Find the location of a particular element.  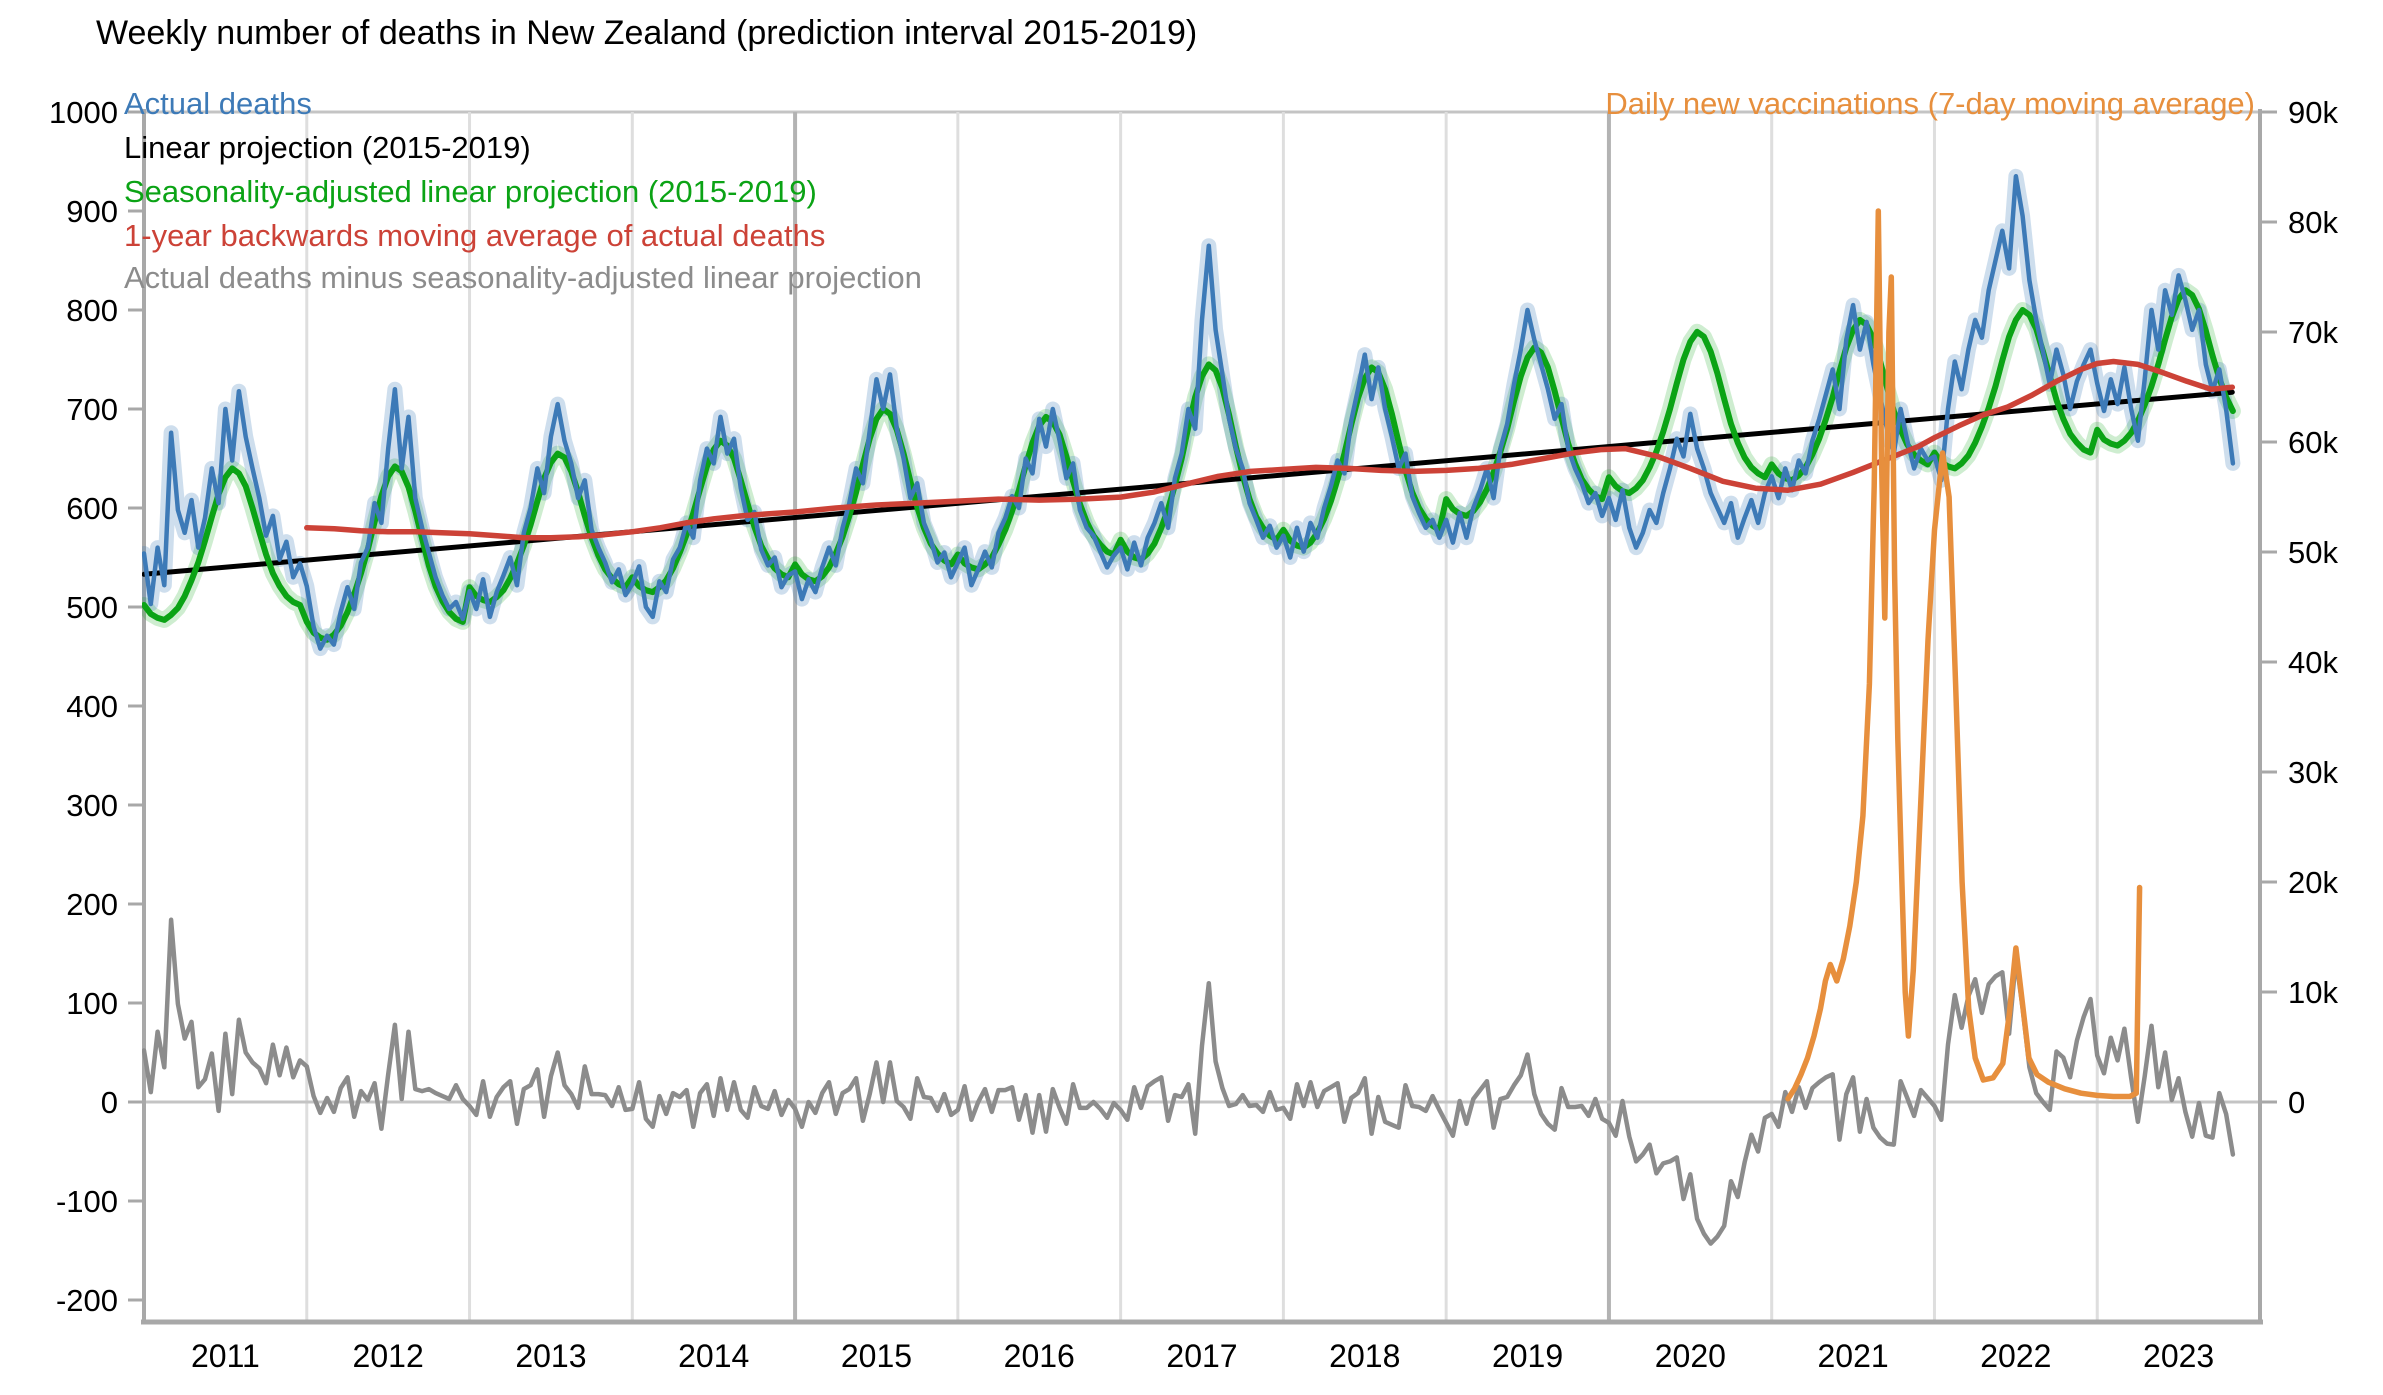

right-tick-label: 0 is located at coordinates (2296, 1102).